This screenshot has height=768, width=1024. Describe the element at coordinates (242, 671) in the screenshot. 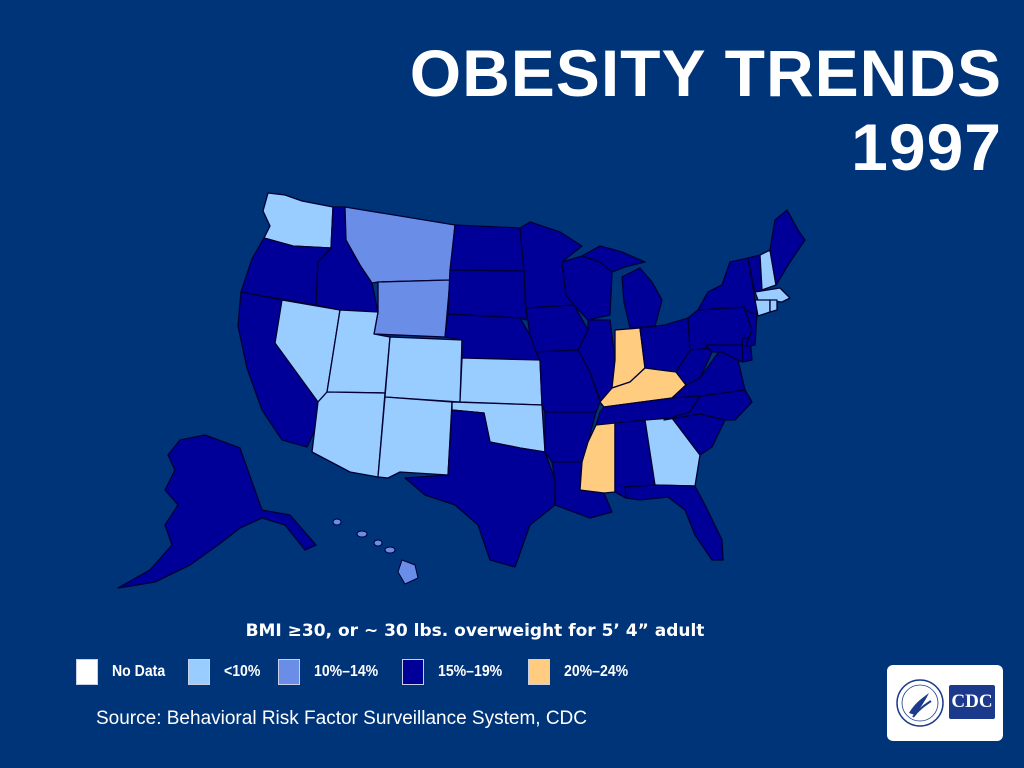

I see `legend-label: <10%` at that location.